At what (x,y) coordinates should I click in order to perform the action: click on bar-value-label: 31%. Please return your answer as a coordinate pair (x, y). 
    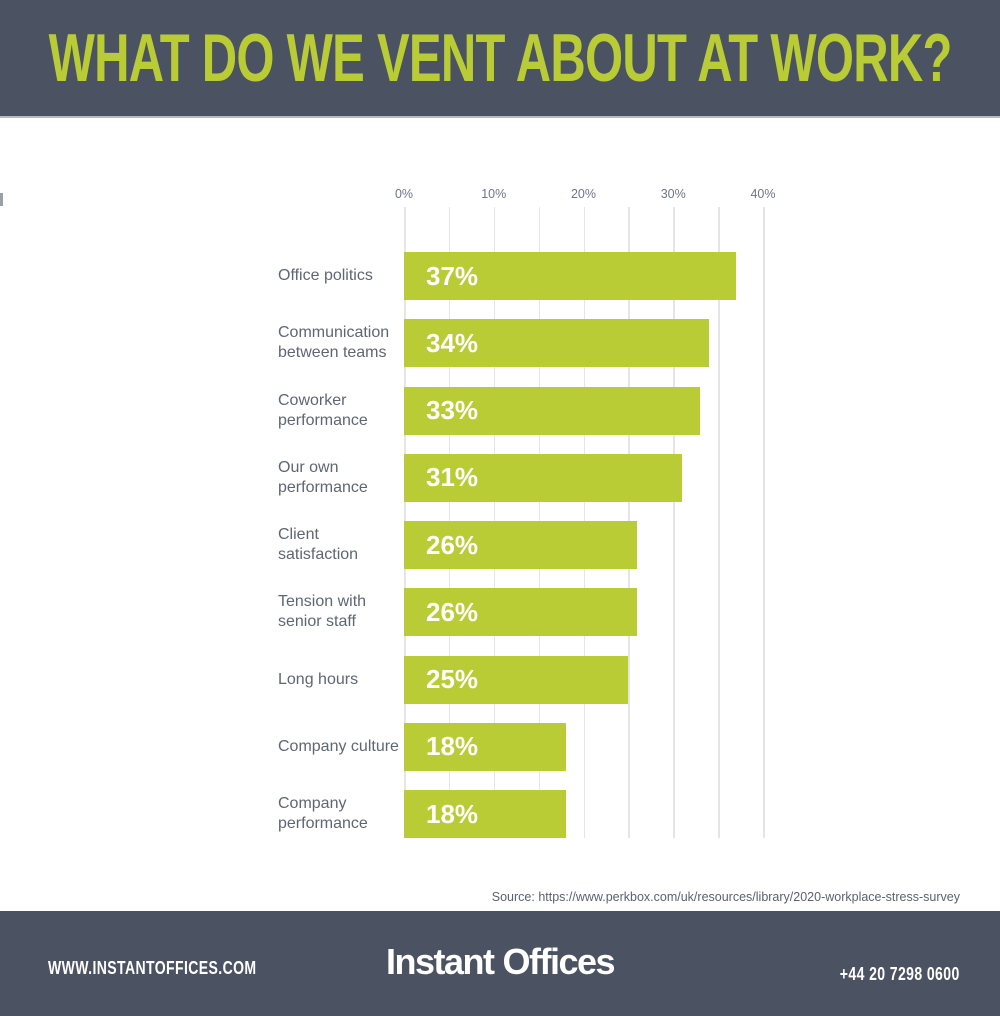
    Looking at the image, I should click on (452, 477).